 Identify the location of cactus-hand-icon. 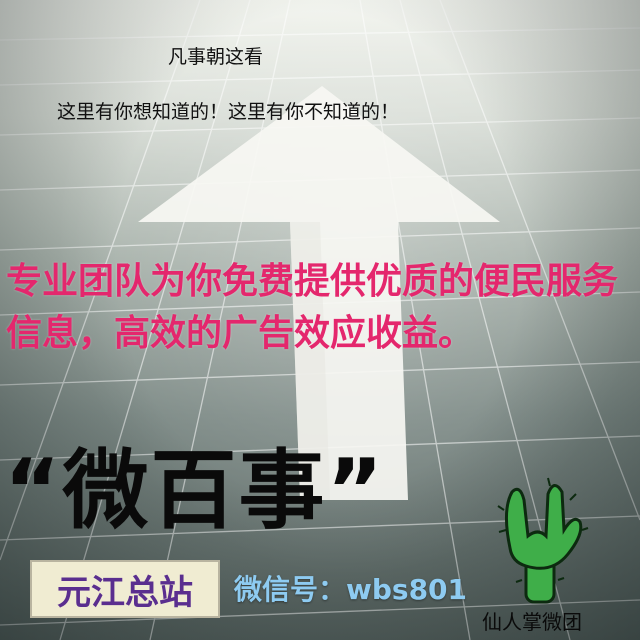
(543, 540).